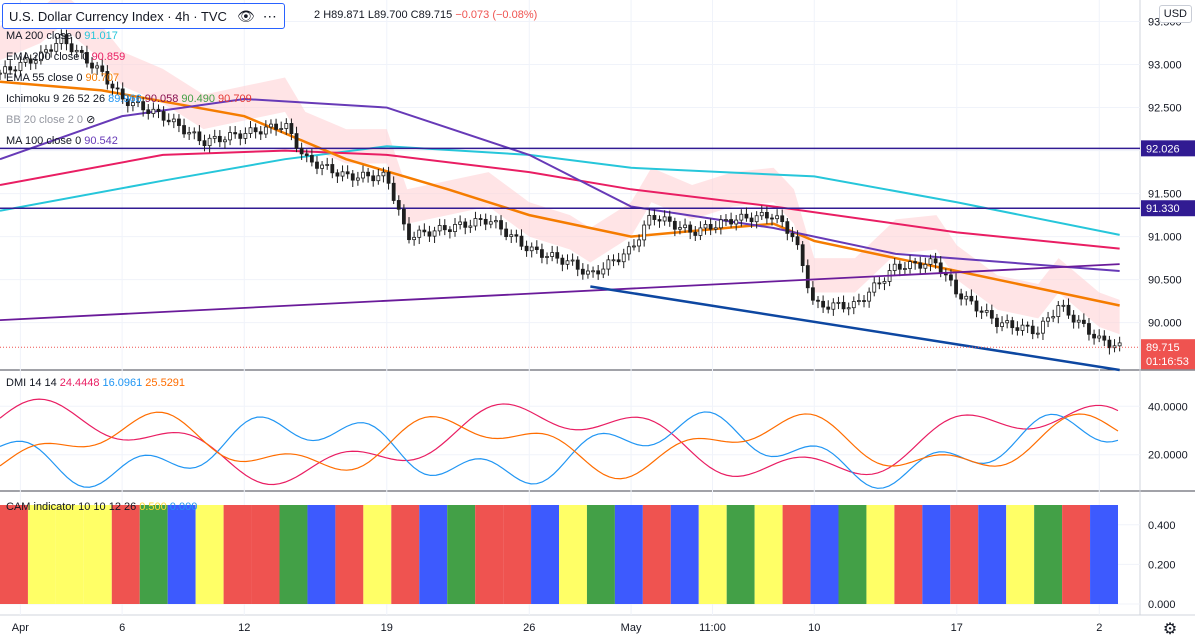 The height and width of the screenshot is (642, 1195). What do you see at coordinates (91, 120) in the screenshot?
I see `hidden-eye-icon: ⊘` at bounding box center [91, 120].